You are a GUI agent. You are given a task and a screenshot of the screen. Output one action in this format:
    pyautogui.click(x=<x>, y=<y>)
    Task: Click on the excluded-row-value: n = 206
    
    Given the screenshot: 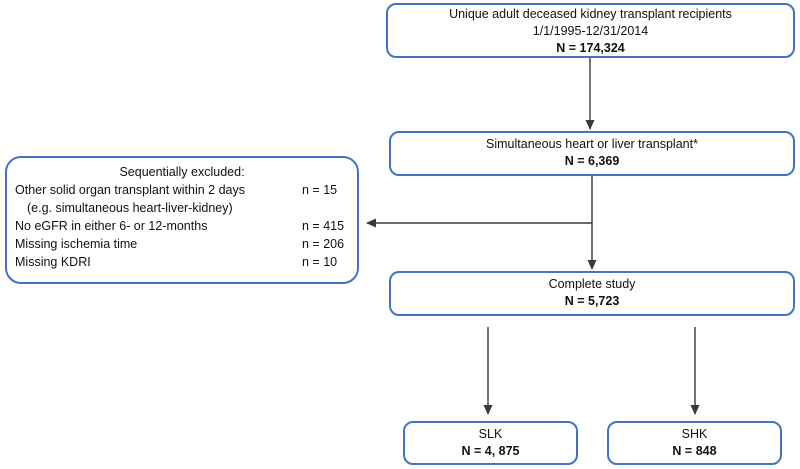 What is the action you would take?
    pyautogui.click(x=323, y=244)
    